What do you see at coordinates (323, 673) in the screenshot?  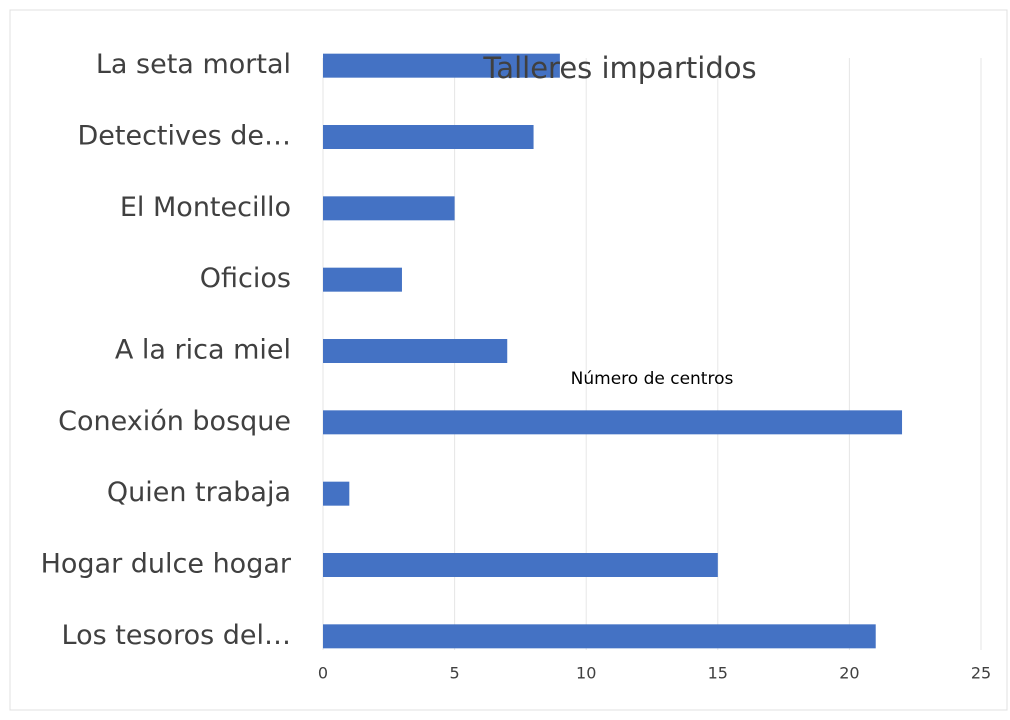 I see `x-tick-label: 0` at bounding box center [323, 673].